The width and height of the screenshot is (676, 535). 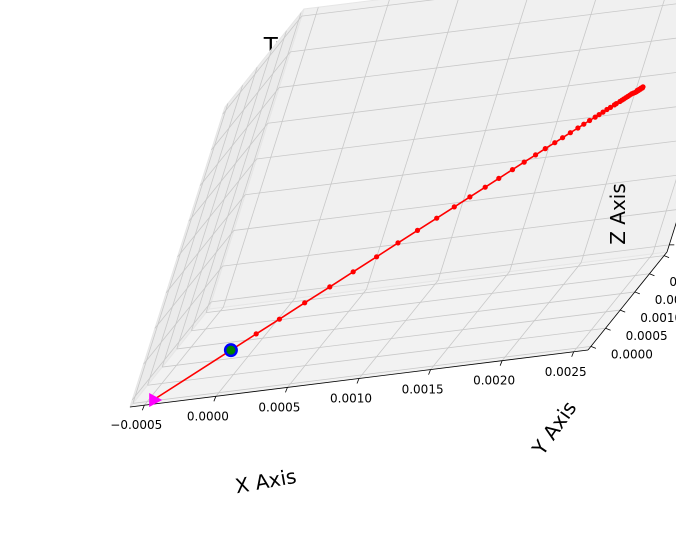 I want to click on y-axis-tick-label: 0.0005, so click(x=647, y=336).